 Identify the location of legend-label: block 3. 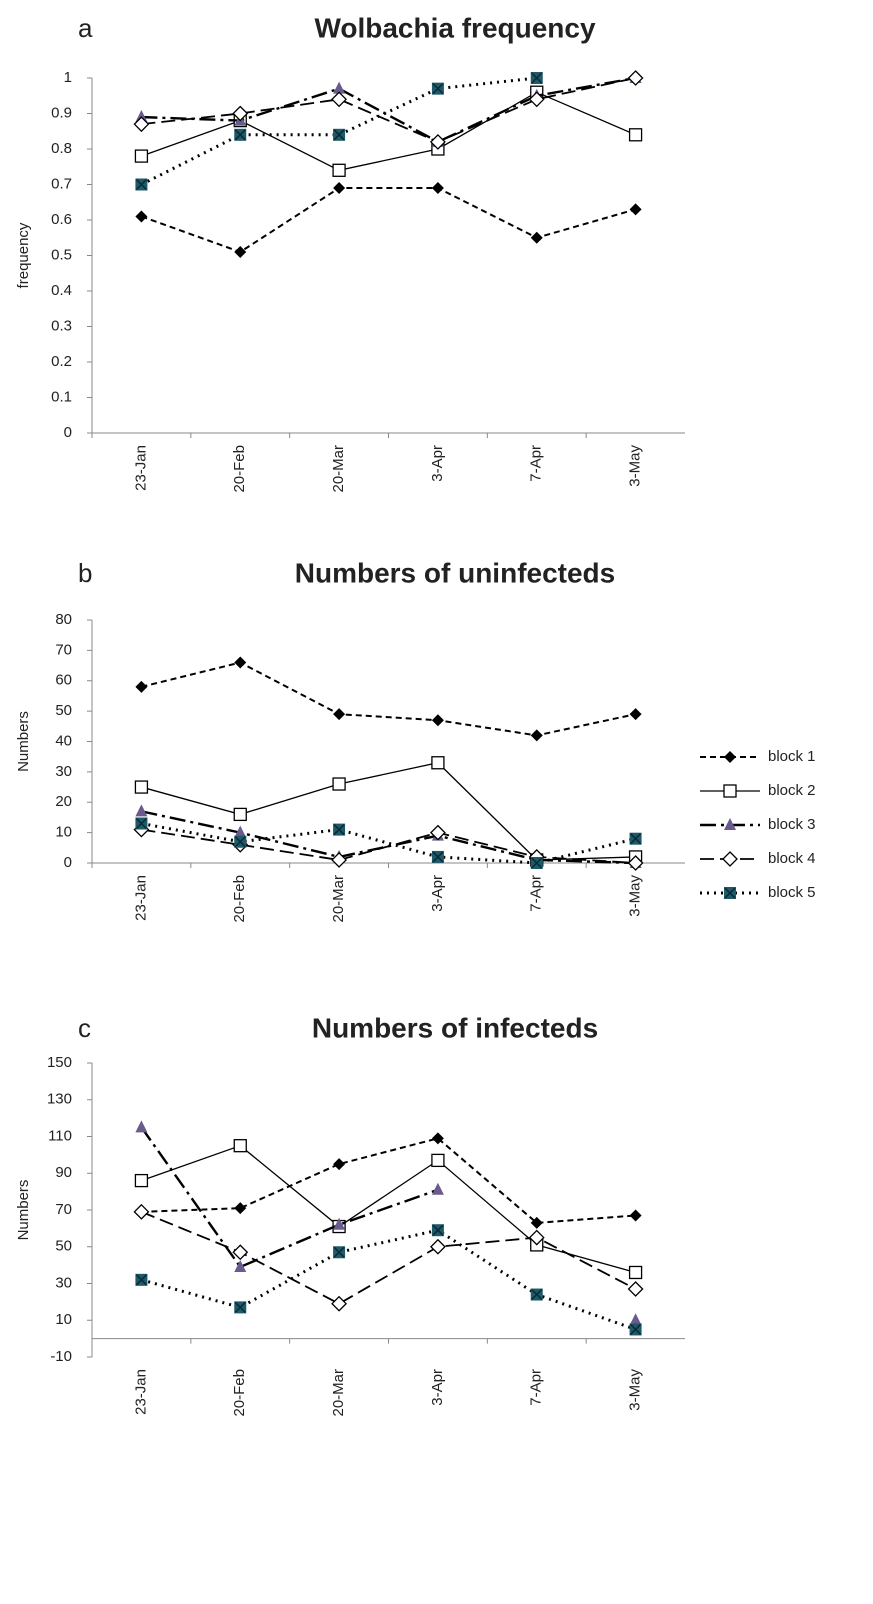
(792, 824).